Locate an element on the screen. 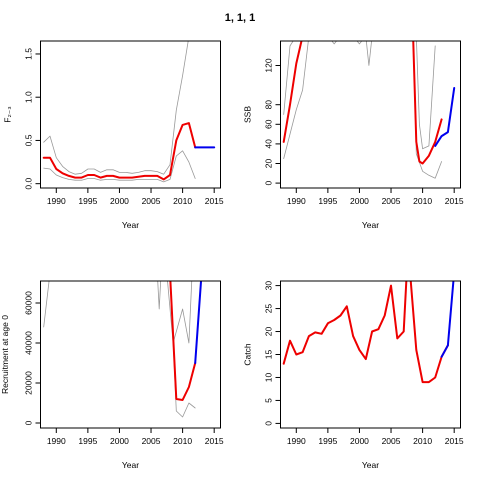 This screenshot has height=480, width=480. y-tick-label: 1.0 is located at coordinates (29, 97).